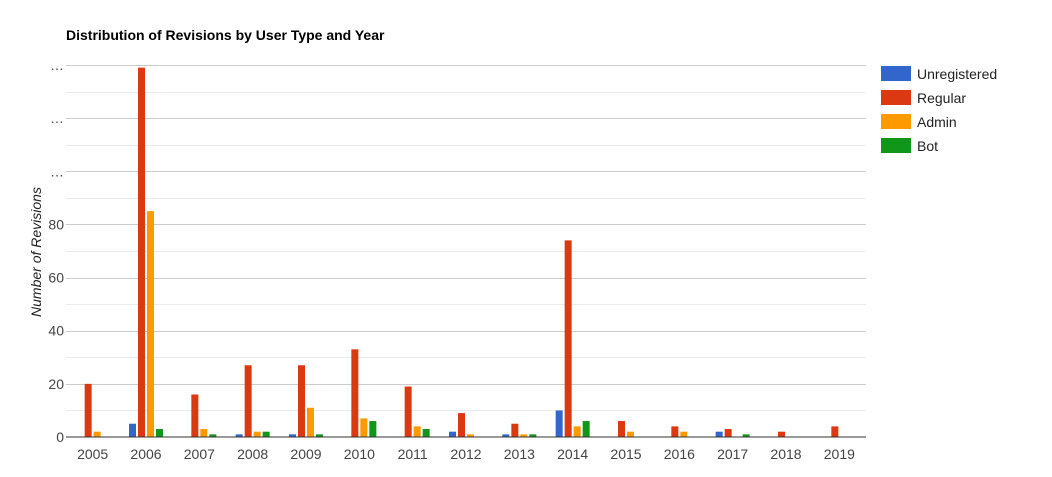 This screenshot has width=1052, height=477. Describe the element at coordinates (359, 454) in the screenshot. I see `x-tick-label: 2010` at that location.